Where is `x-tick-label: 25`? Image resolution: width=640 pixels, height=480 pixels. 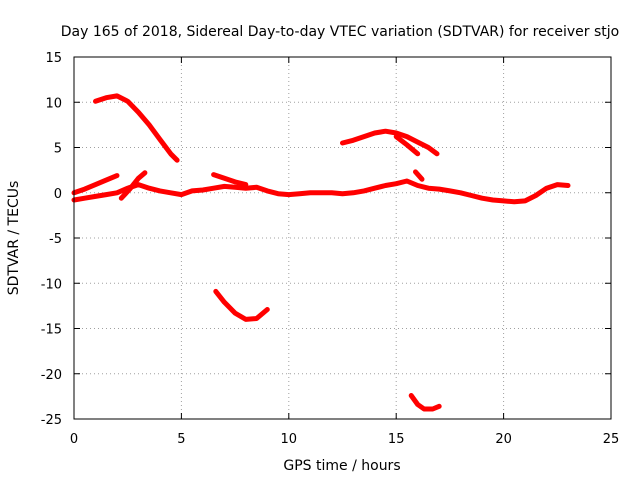
x-tick-label: 25 is located at coordinates (611, 439).